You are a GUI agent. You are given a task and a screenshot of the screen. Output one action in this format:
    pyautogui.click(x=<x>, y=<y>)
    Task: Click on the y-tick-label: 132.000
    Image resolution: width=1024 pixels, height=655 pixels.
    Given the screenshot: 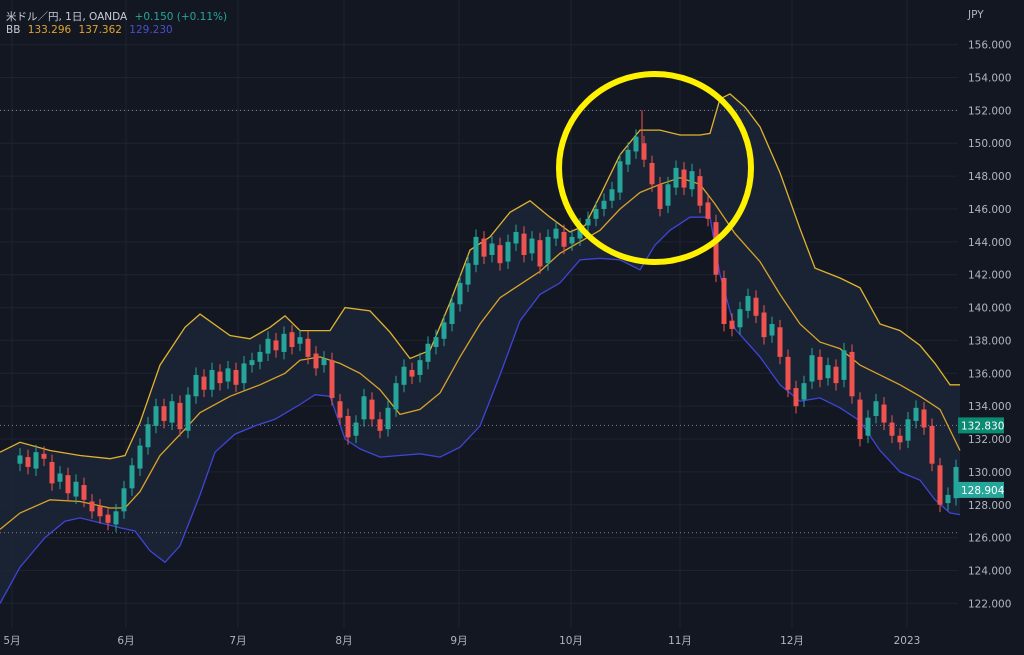 What is the action you would take?
    pyautogui.click(x=989, y=440)
    